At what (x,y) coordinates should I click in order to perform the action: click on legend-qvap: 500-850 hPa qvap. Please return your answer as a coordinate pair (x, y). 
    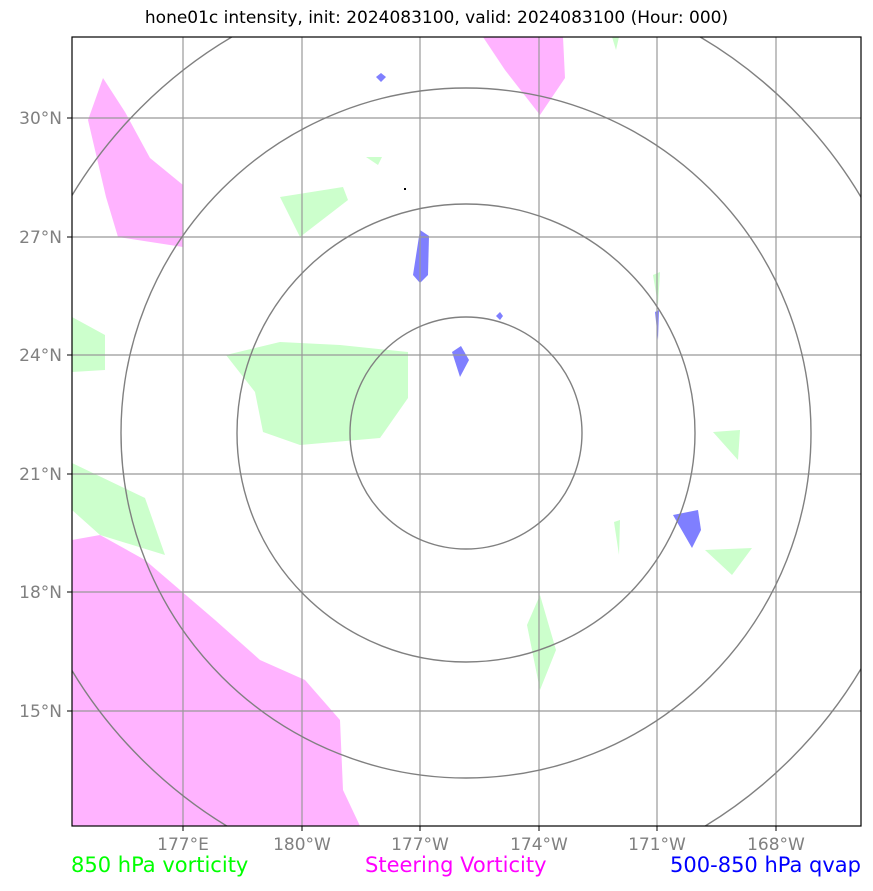
    Looking at the image, I should click on (765, 865).